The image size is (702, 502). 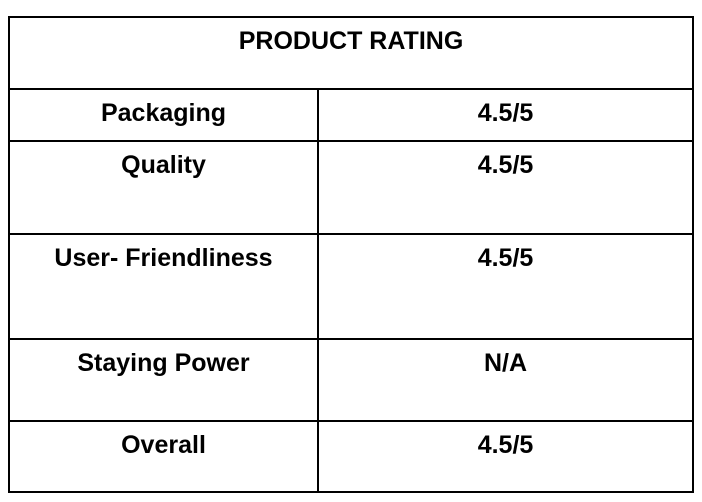 I want to click on criterion-cell: User- Friendliness, so click(x=163, y=286).